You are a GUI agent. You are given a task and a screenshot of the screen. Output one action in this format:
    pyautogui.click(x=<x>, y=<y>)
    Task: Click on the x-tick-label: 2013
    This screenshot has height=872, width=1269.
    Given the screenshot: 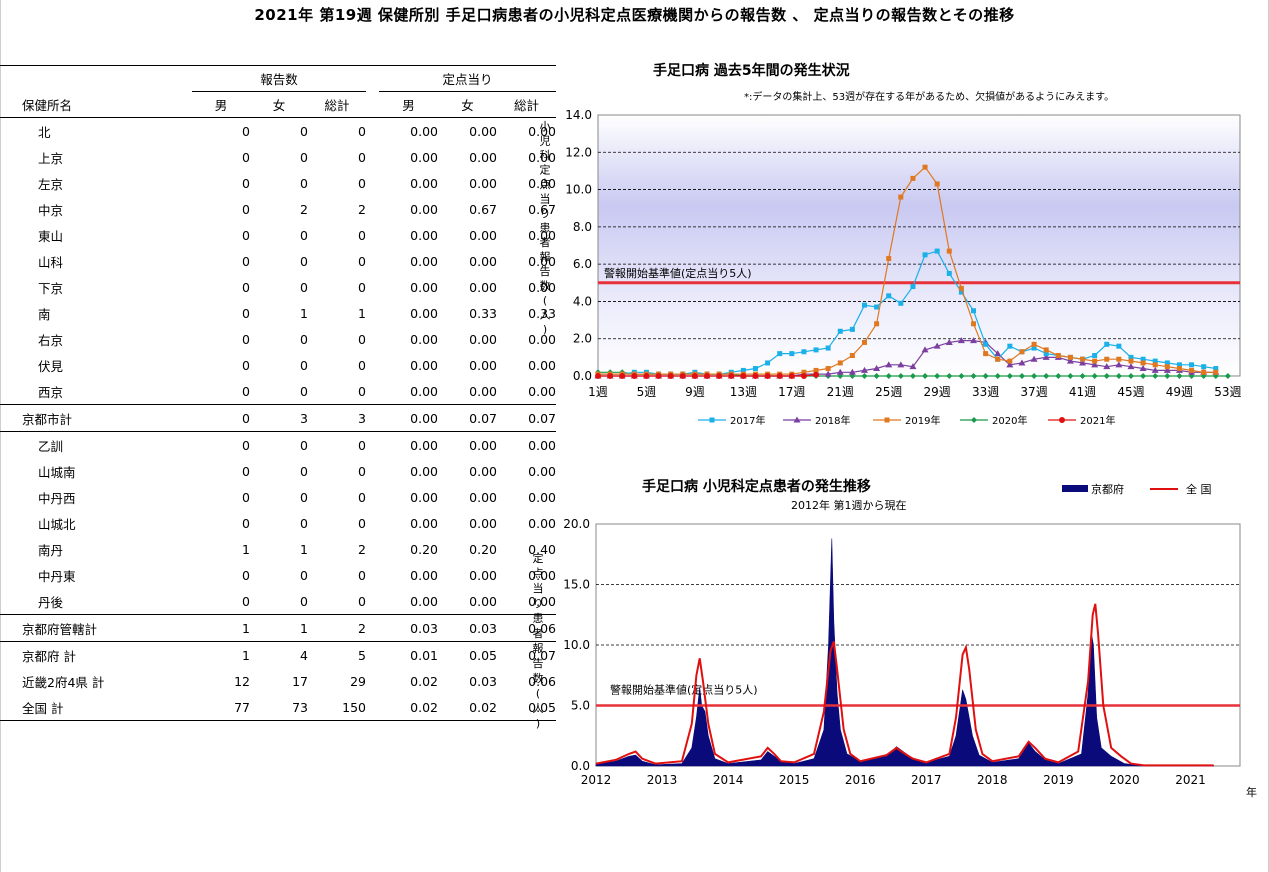 What is the action you would take?
    pyautogui.click(x=662, y=780)
    